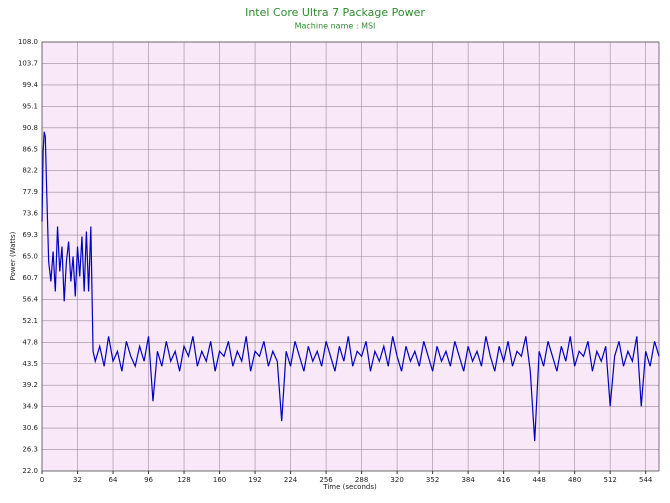 This screenshot has height=503, width=670. I want to click on y-tick-label: 34.9, so click(30, 407).